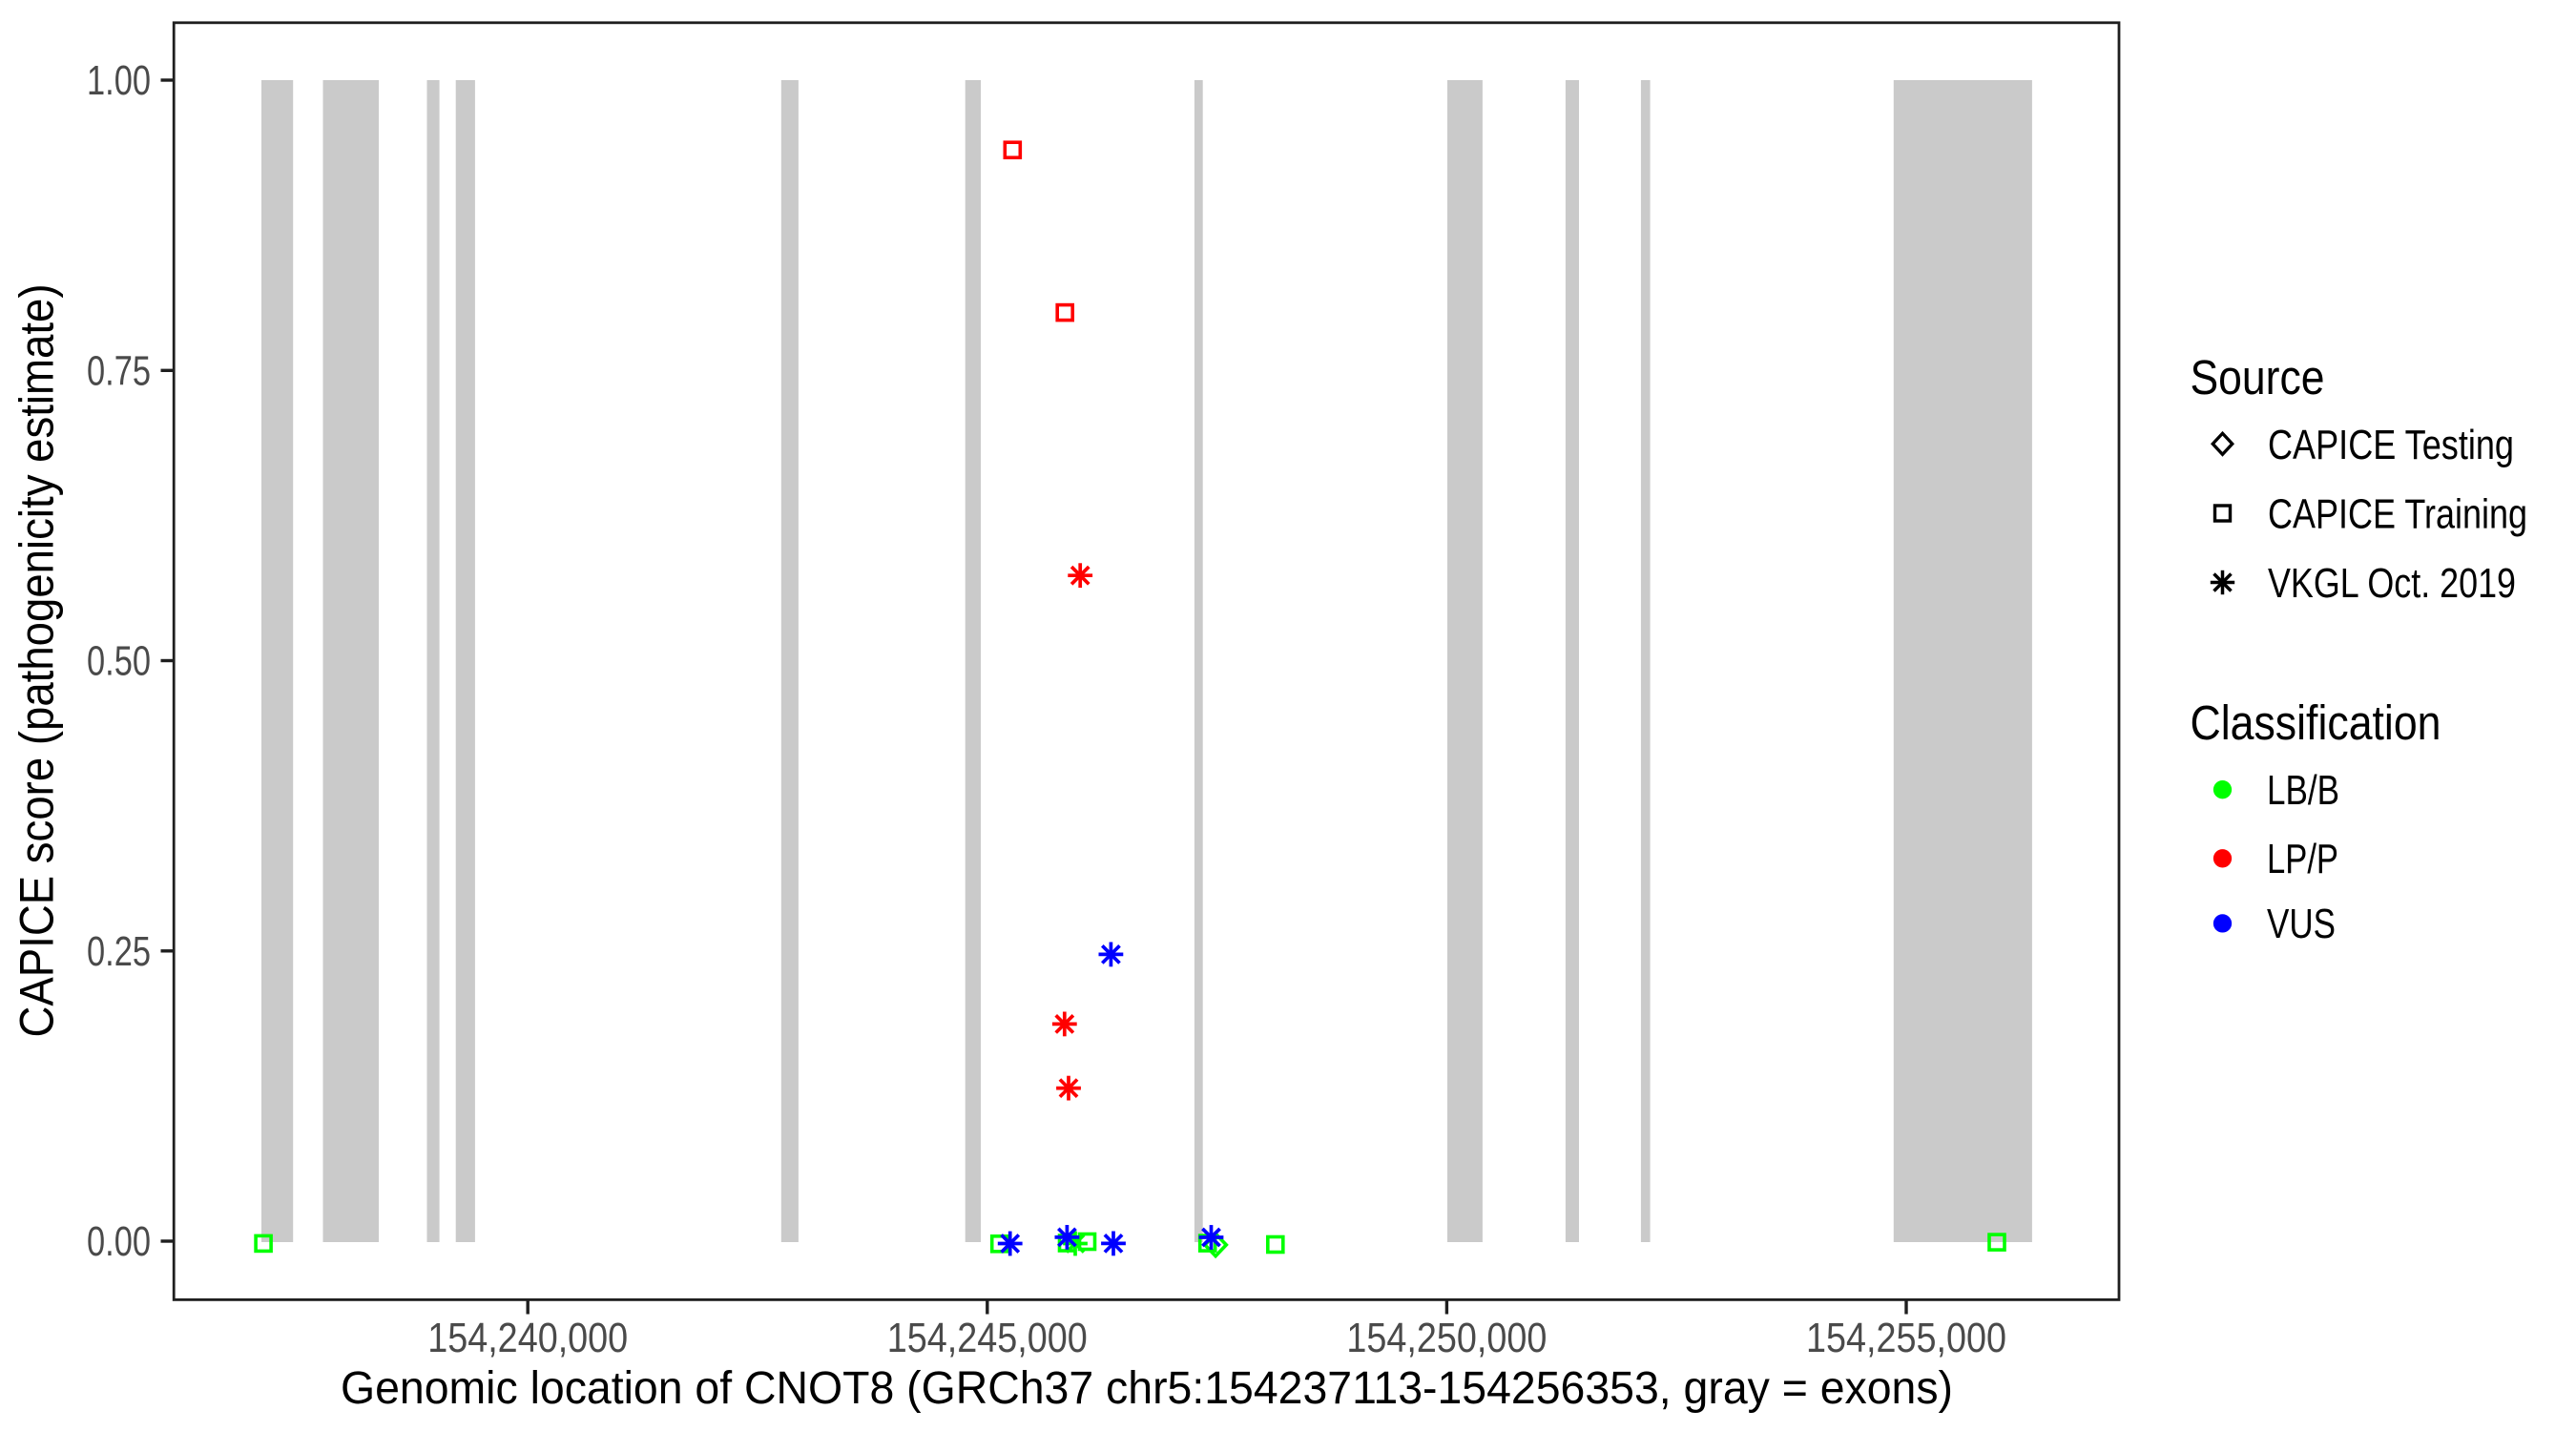  What do you see at coordinates (1906, 1338) in the screenshot?
I see `svg-text: 154,255,000` at bounding box center [1906, 1338].